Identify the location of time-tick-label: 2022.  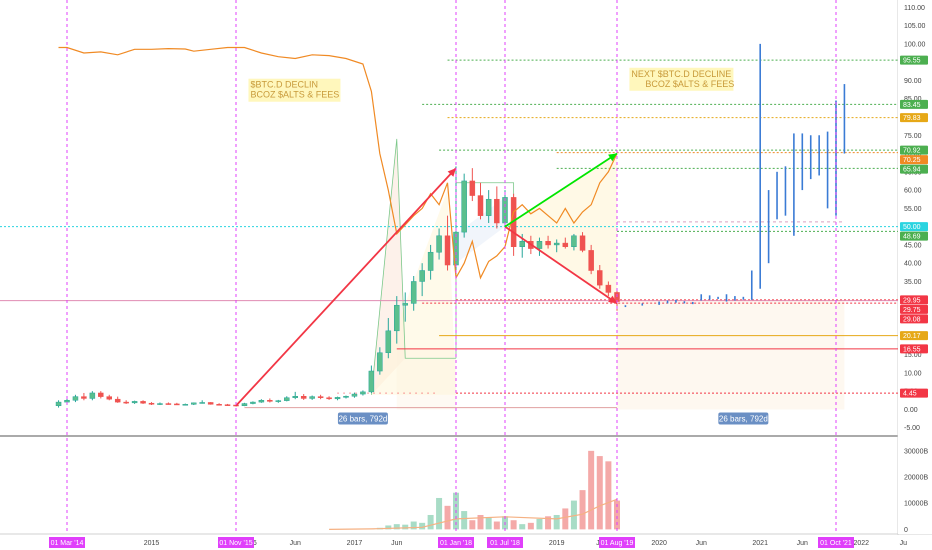
(861, 543).